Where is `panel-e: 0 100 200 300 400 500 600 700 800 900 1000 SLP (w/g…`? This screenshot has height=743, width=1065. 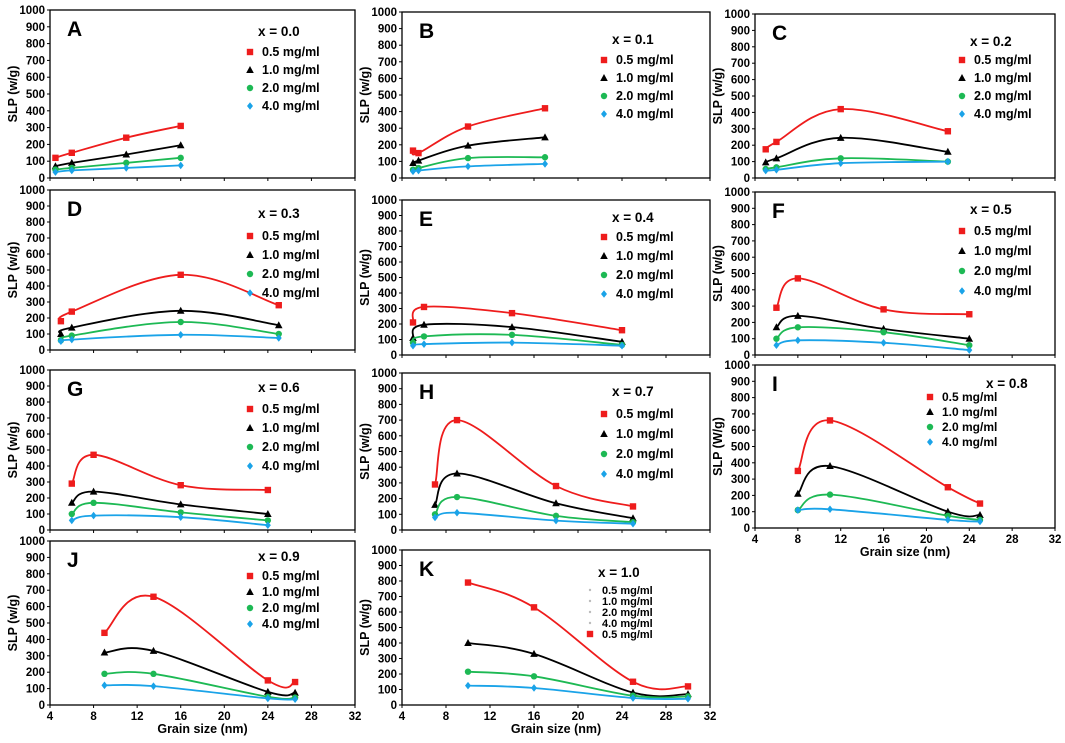 panel-e: 0 100 200 300 400 500 600 700 800 900 1000 SLP (w/g… is located at coordinates (534, 278).